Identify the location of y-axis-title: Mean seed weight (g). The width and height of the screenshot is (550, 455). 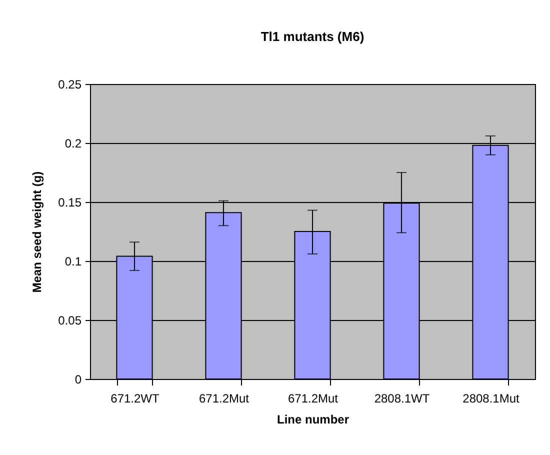
(37, 232).